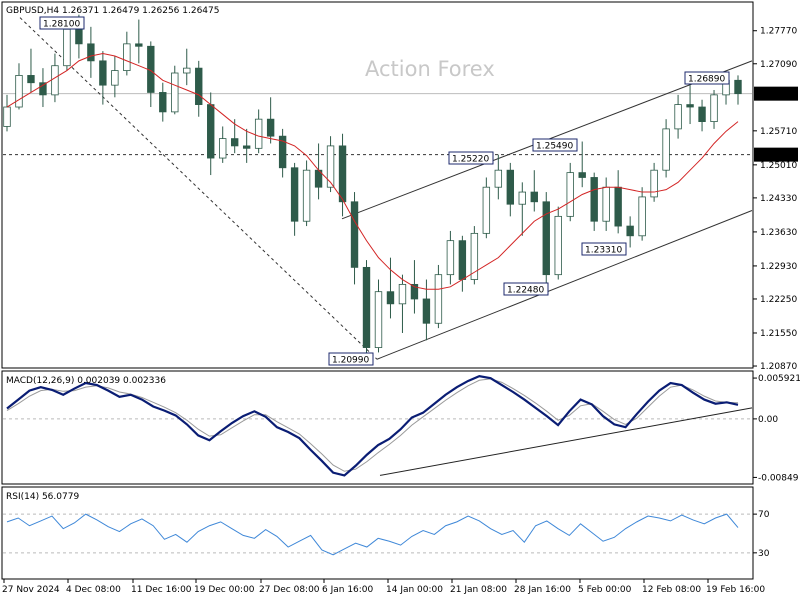 Image resolution: width=800 pixels, height=600 pixels. What do you see at coordinates (768, 420) in the screenshot?
I see `macd-tick-label: 0.00` at bounding box center [768, 420].